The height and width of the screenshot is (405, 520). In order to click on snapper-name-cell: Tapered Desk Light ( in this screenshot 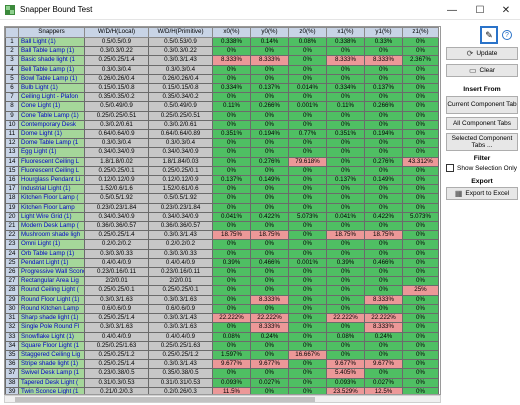, I will do `click(51, 382)`.